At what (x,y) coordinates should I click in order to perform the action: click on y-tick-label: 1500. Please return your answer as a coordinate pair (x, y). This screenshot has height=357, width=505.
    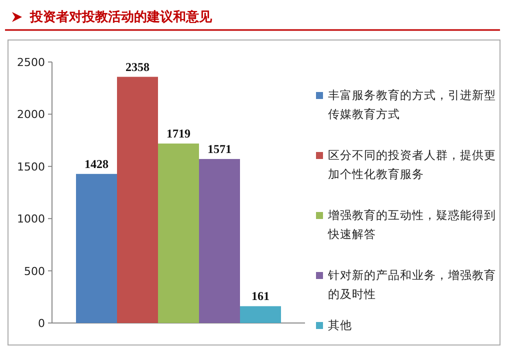
    Looking at the image, I should click on (31, 167).